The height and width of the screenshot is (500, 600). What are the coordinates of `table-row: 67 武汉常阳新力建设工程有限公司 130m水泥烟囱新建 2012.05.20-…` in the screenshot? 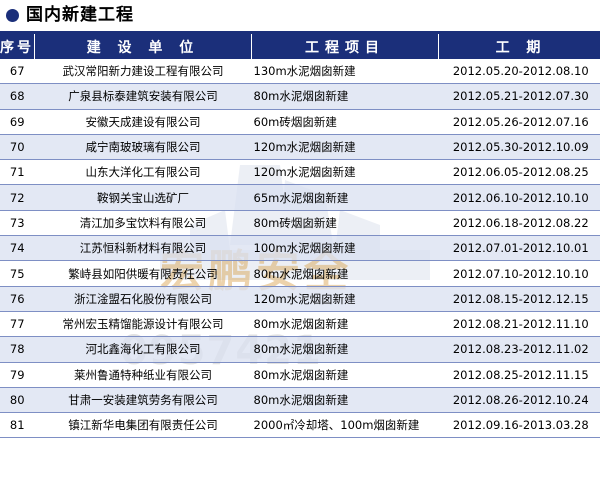 It's located at (300, 72).